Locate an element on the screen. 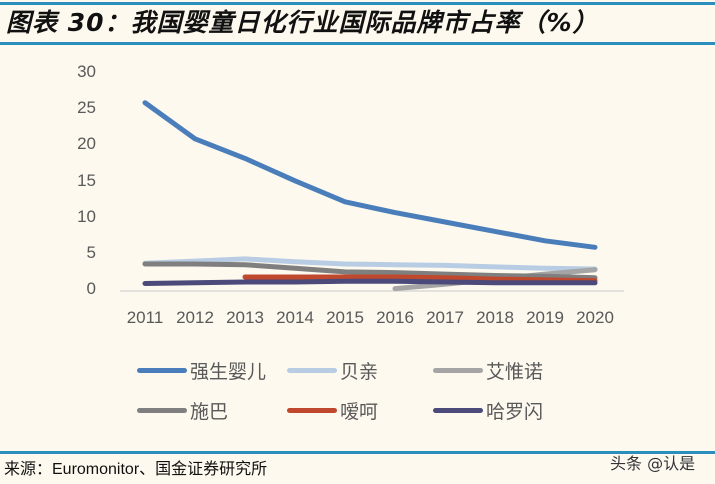 Image resolution: width=715 pixels, height=484 pixels. x-tick-label: 2020 is located at coordinates (595, 317).